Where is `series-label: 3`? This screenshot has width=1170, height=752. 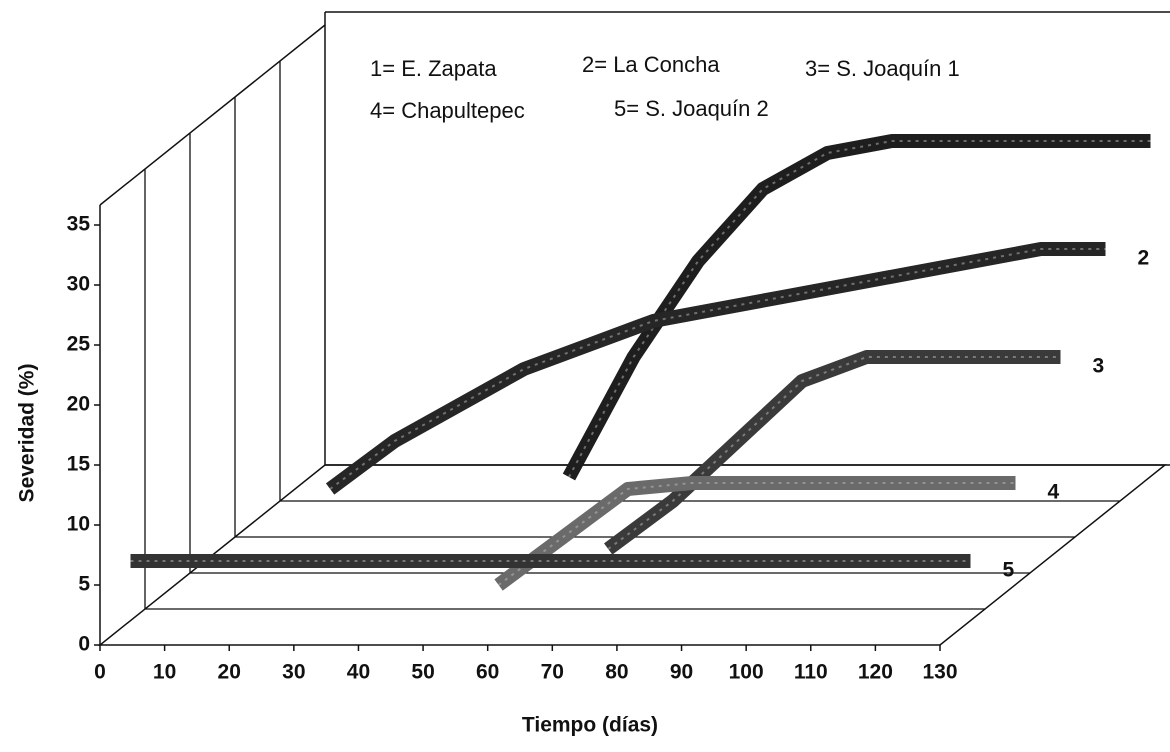
series-label: 3 is located at coordinates (1099, 366).